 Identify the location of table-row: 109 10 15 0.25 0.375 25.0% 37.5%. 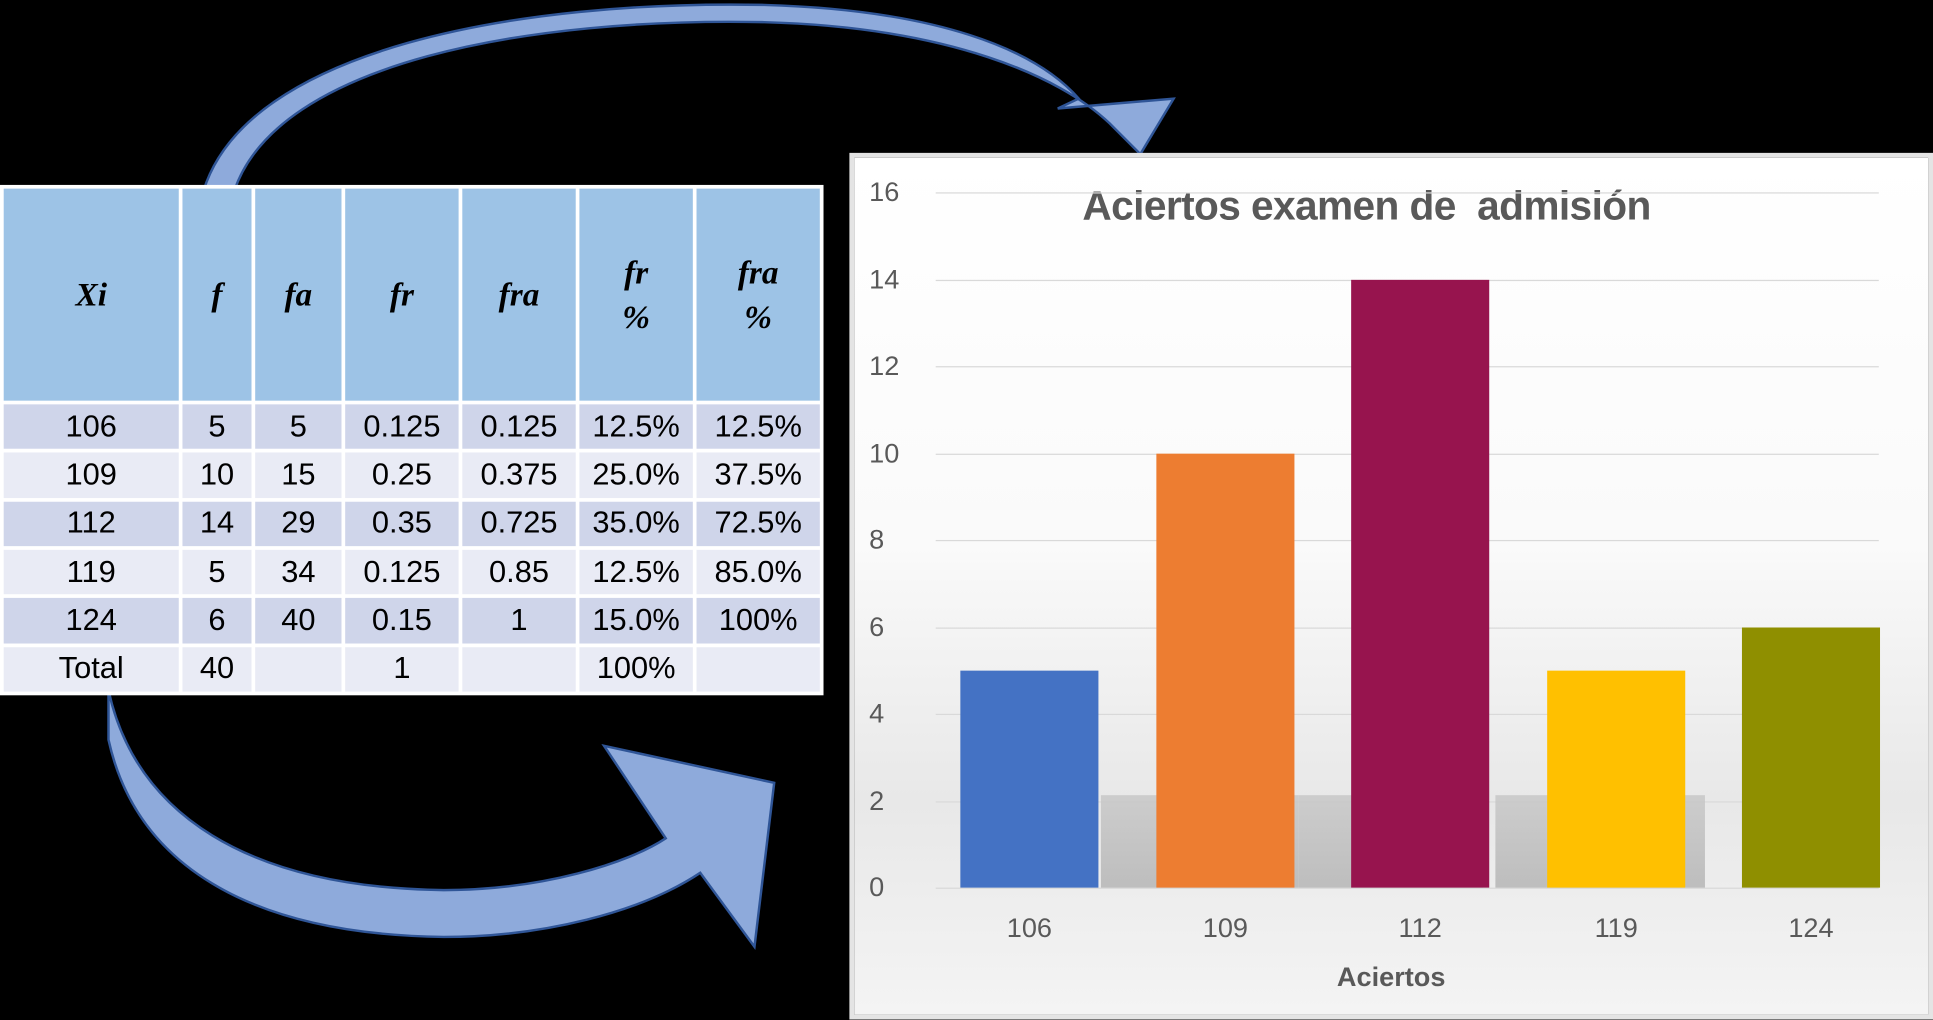
(411, 475).